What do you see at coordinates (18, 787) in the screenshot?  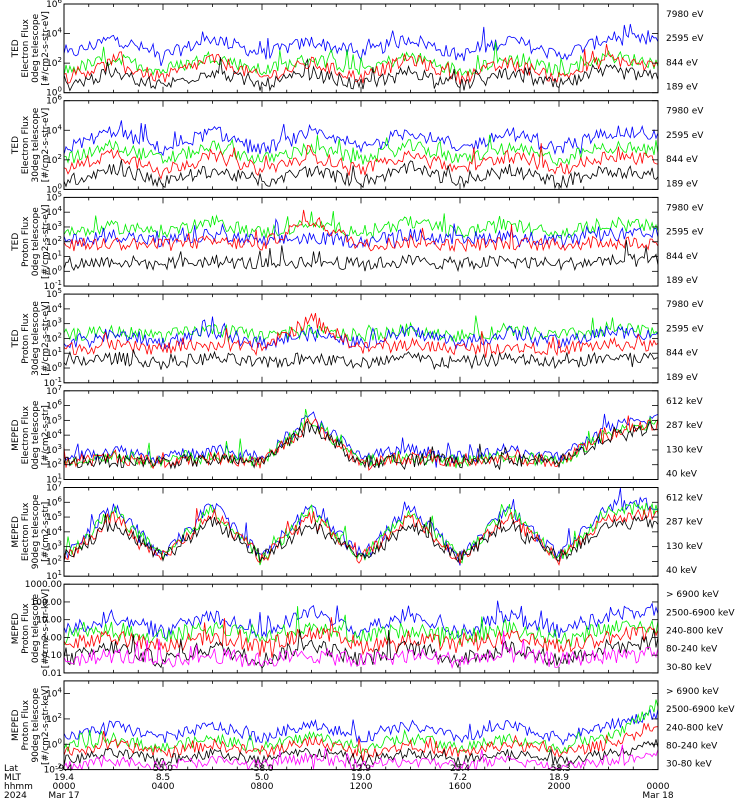 I see `footer-row-label: hhmm` at bounding box center [18, 787].